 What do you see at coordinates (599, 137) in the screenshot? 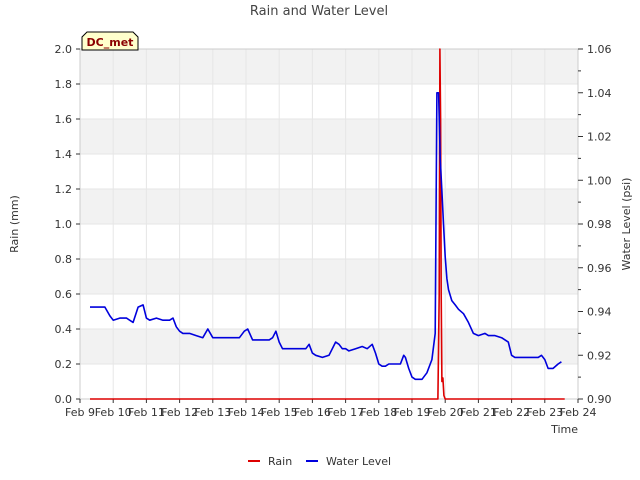
I see `y2-tick-label: 1.02` at bounding box center [599, 137].